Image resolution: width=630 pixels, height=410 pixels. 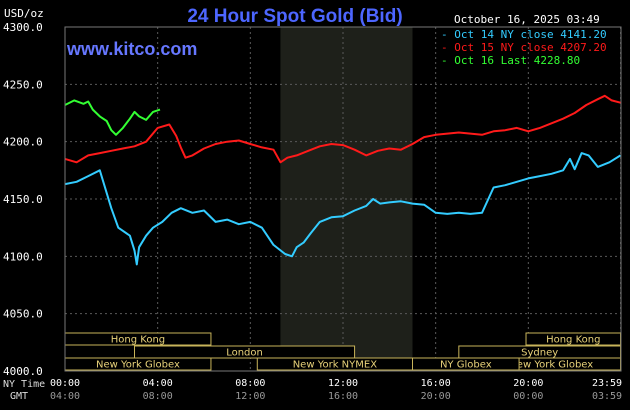 What do you see at coordinates (23, 27) in the screenshot?
I see `y-tick-label: 4300.0` at bounding box center [23, 27].